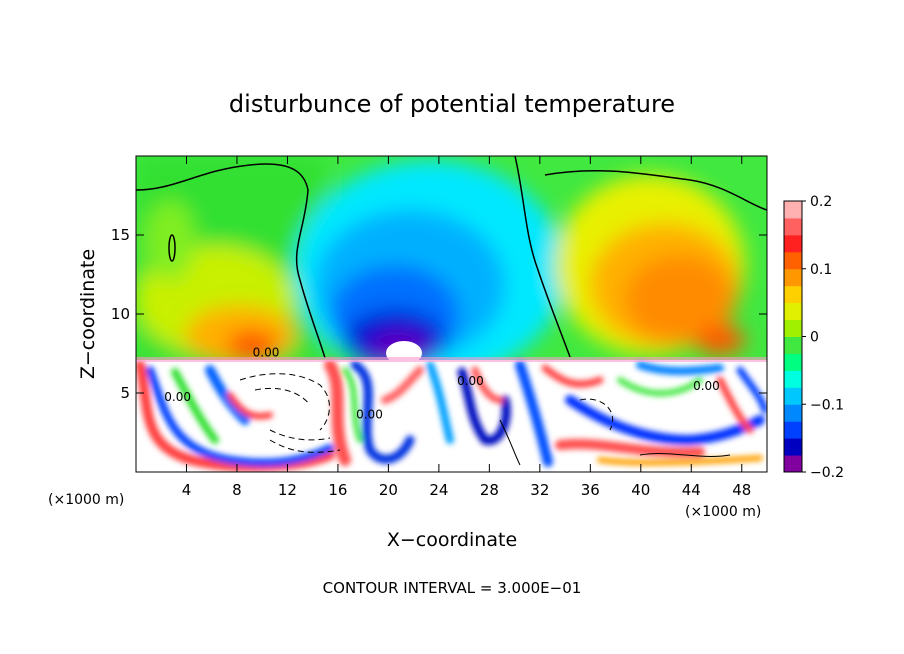 This screenshot has height=654, width=904. What do you see at coordinates (640, 490) in the screenshot?
I see `x-tick-label: 40` at bounding box center [640, 490].